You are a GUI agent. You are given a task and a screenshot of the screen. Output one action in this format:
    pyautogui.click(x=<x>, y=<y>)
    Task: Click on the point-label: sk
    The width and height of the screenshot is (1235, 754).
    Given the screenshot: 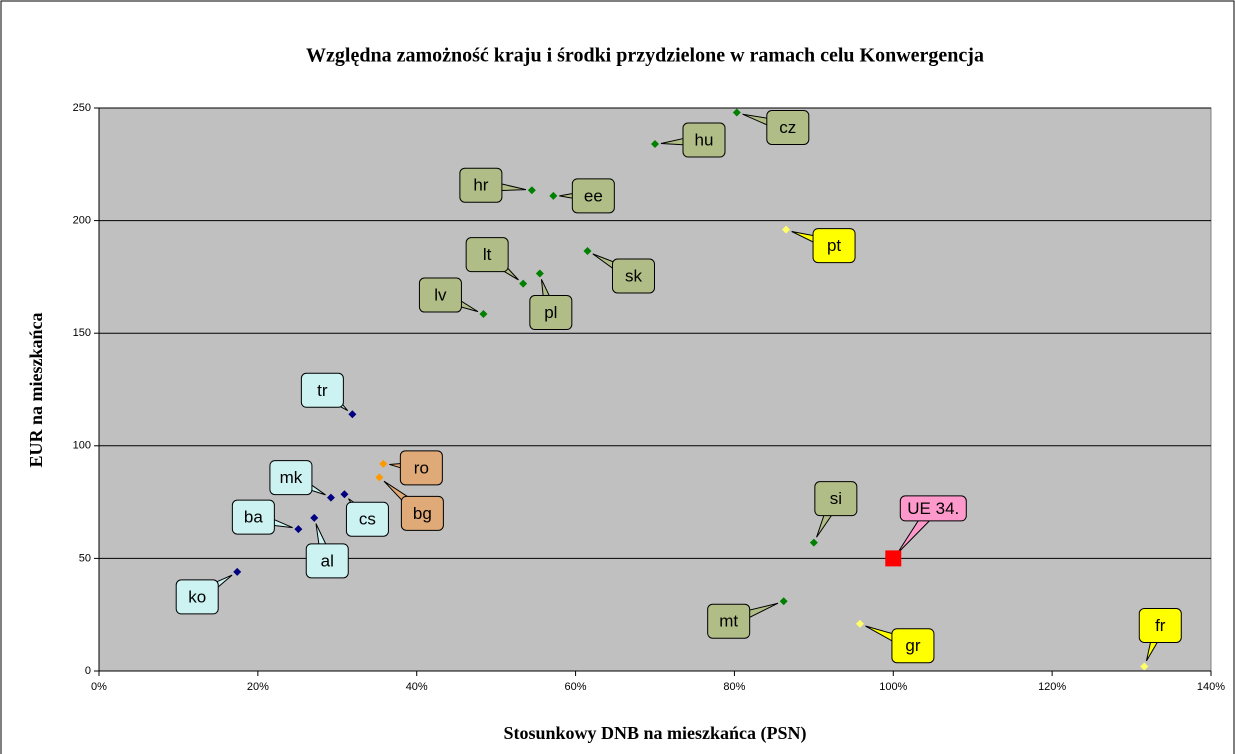 What is the action you would take?
    pyautogui.click(x=634, y=275)
    